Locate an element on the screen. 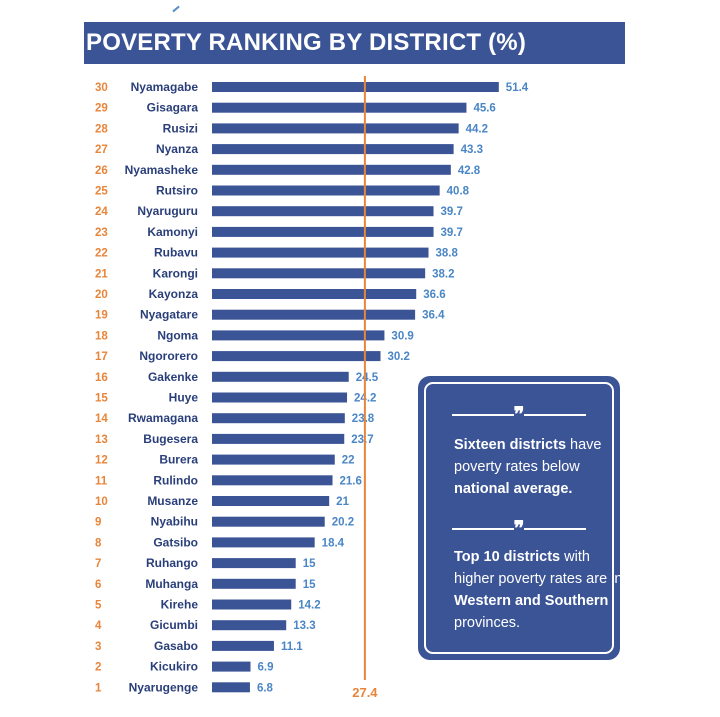 This screenshot has height=717, width=720. category-label: Nyamasheke is located at coordinates (162, 170).